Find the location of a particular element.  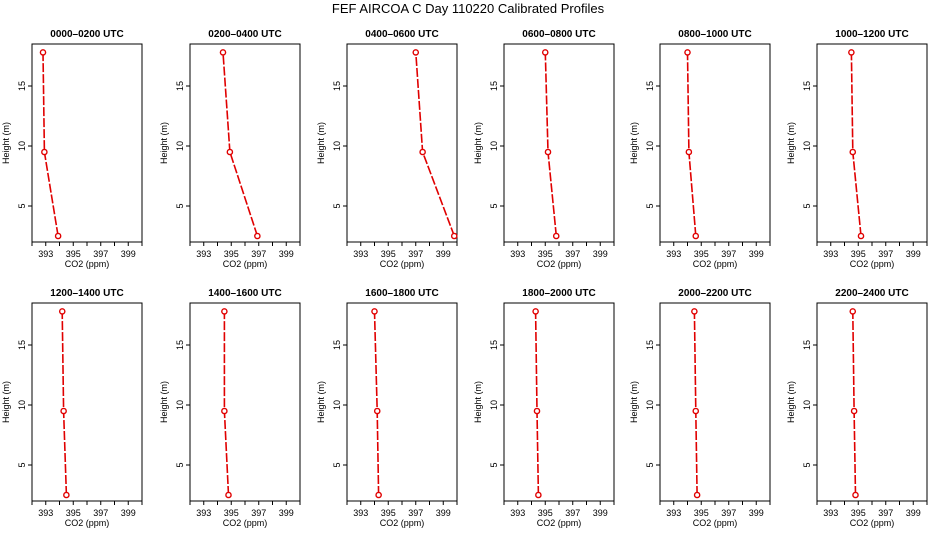

panel-title: 2200–2400 UTC is located at coordinates (871, 293).